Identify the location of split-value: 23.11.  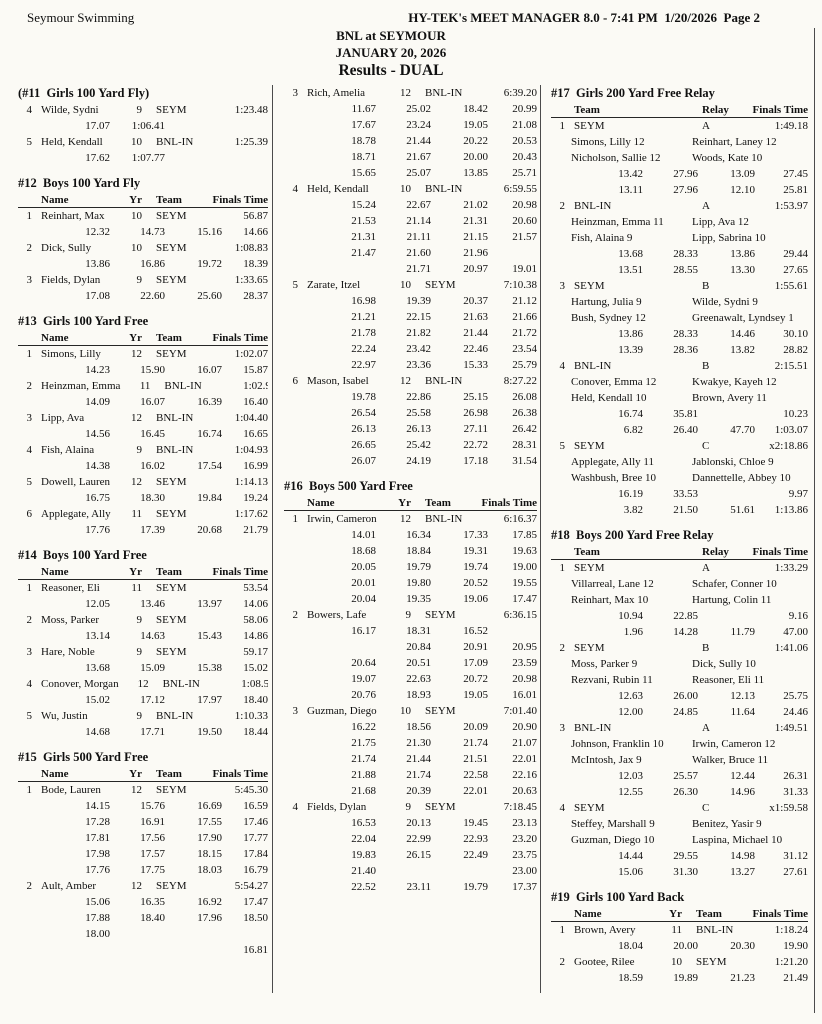
(418, 887).